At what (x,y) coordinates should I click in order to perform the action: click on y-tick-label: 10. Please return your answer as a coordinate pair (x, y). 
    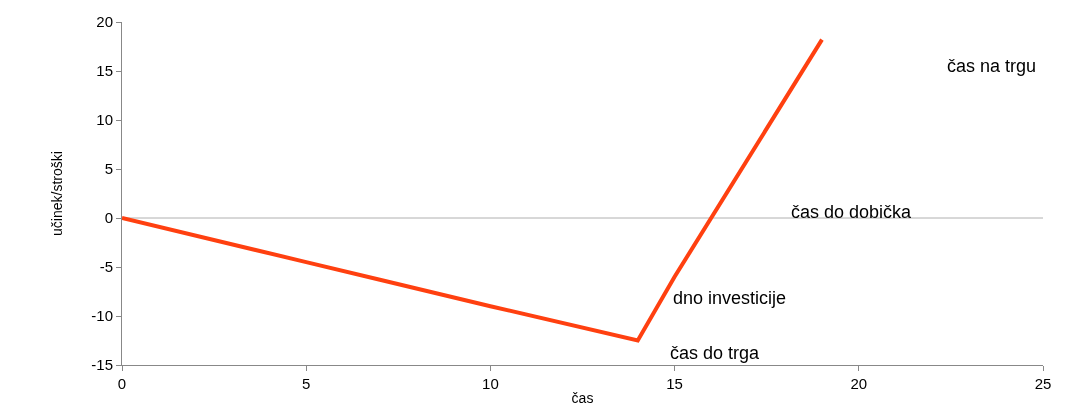
    Looking at the image, I should click on (104, 120).